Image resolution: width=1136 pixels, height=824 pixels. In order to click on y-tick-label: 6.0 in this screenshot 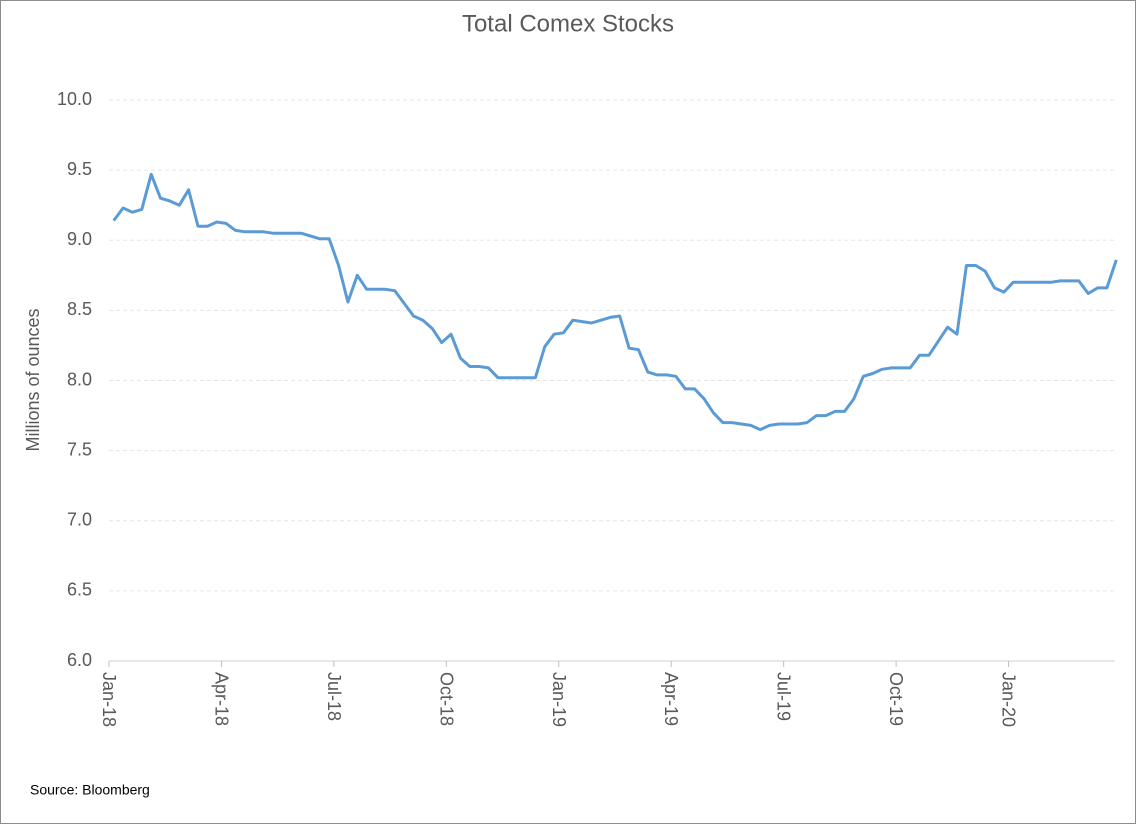, I will do `click(79, 660)`.